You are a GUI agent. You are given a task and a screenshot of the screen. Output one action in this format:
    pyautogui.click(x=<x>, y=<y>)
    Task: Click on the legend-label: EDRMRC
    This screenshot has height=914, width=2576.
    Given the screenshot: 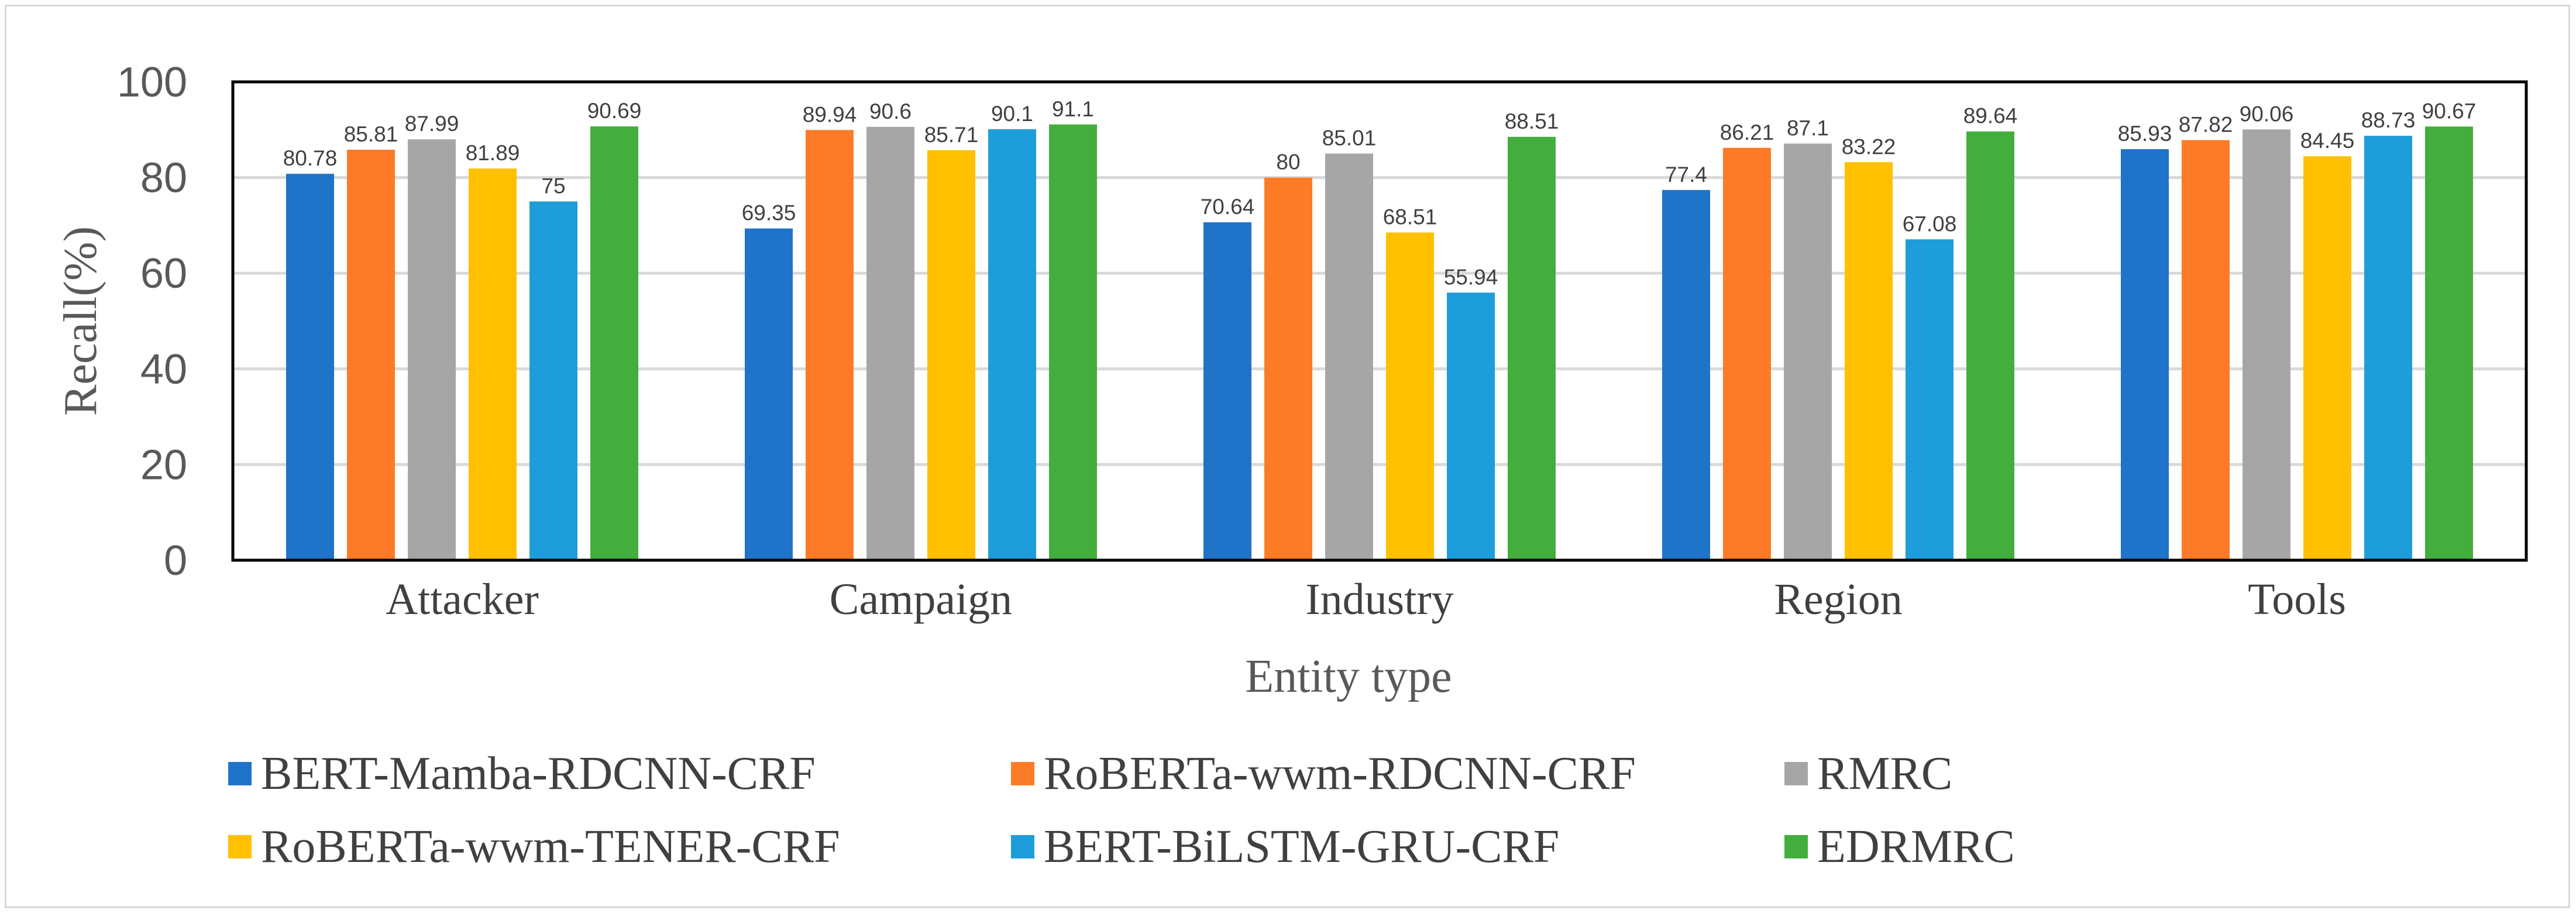 What is the action you would take?
    pyautogui.click(x=1916, y=846)
    